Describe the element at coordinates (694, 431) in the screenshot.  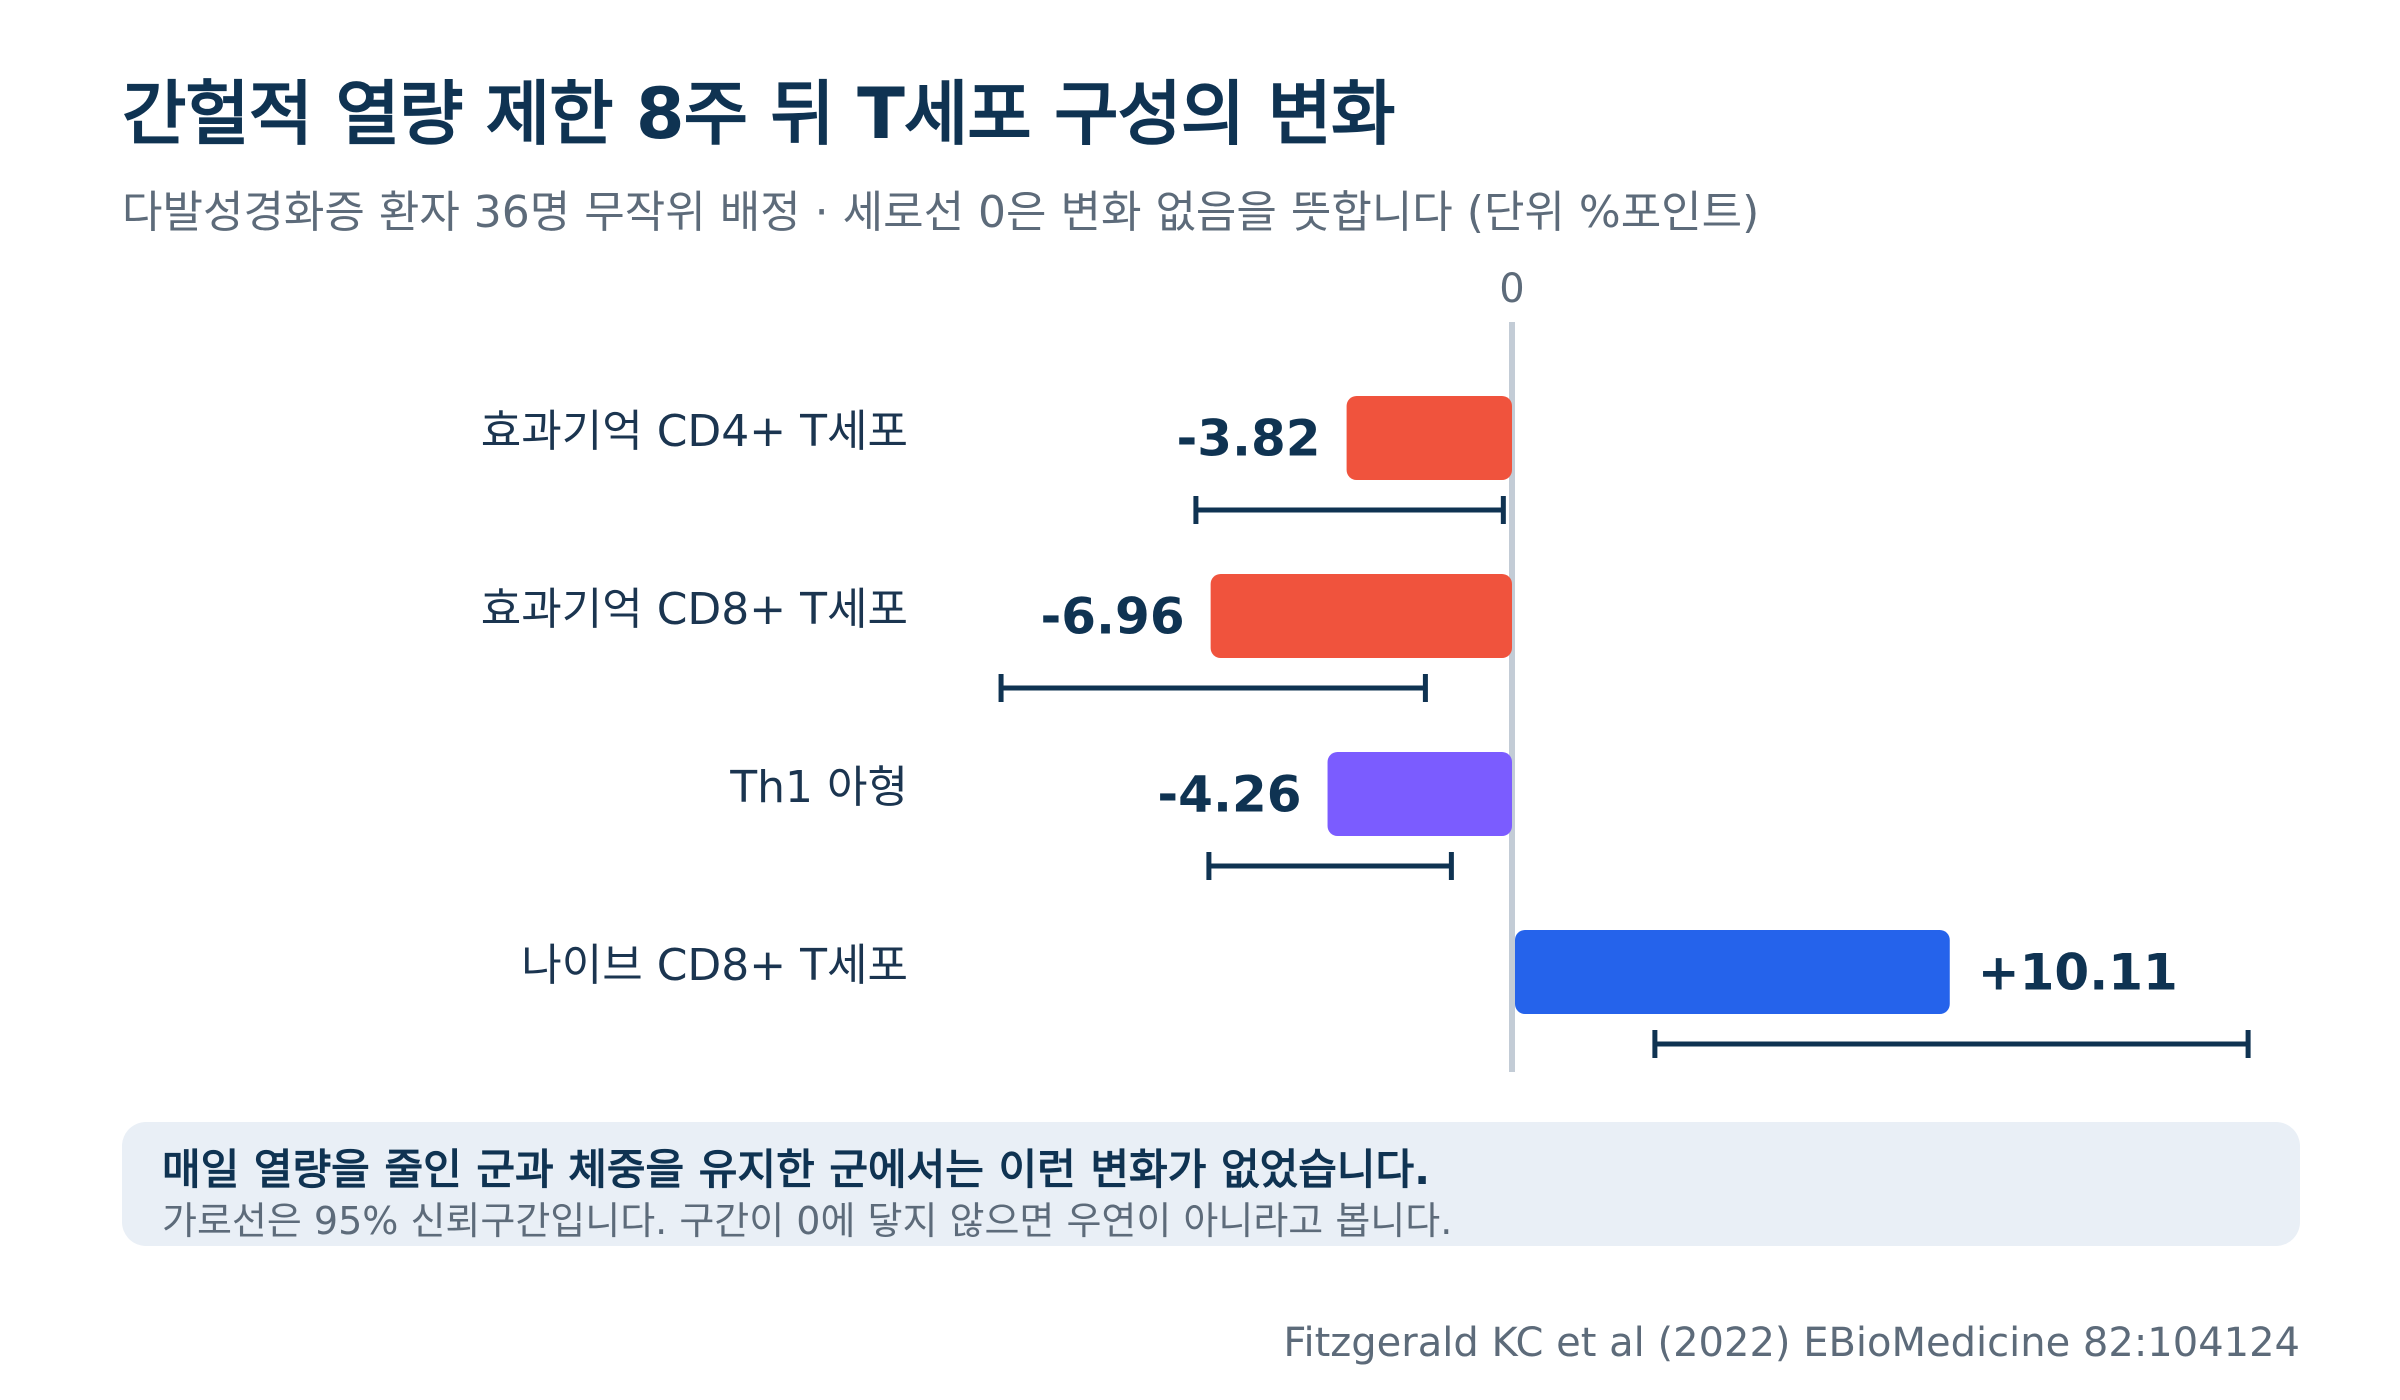
I see `category-label: 효과기억 CD4+ T세포` at that location.